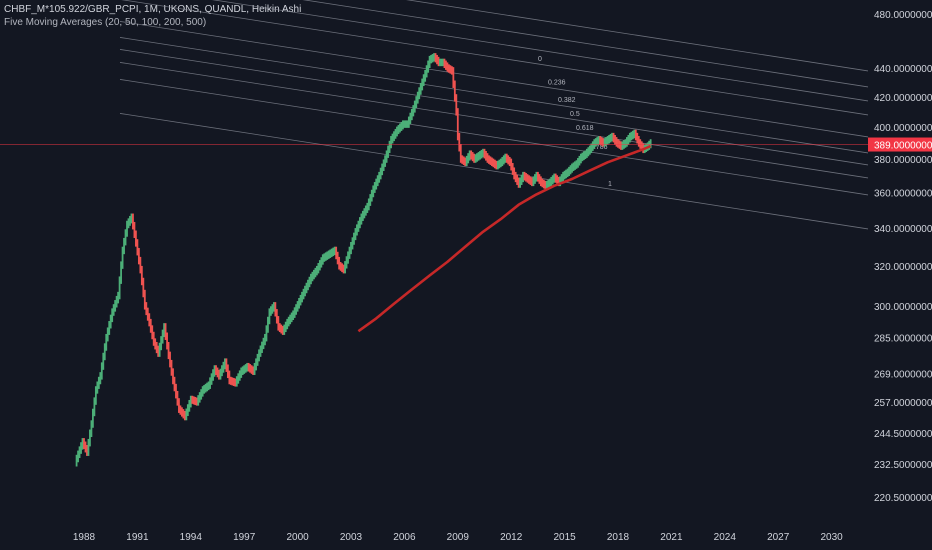  I want to click on x-tick-label: 2021, so click(671, 537).